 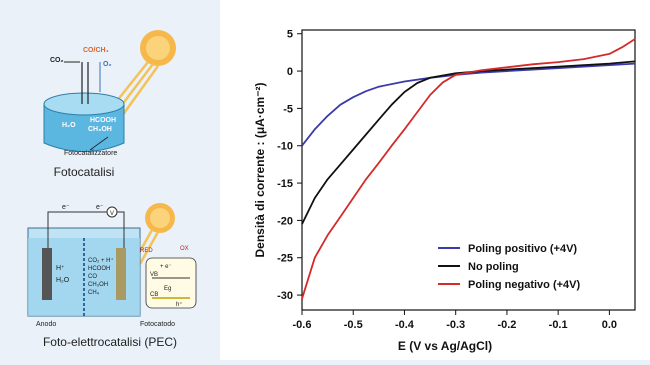 I want to click on band-diagram-icon, so click(x=171, y=283).